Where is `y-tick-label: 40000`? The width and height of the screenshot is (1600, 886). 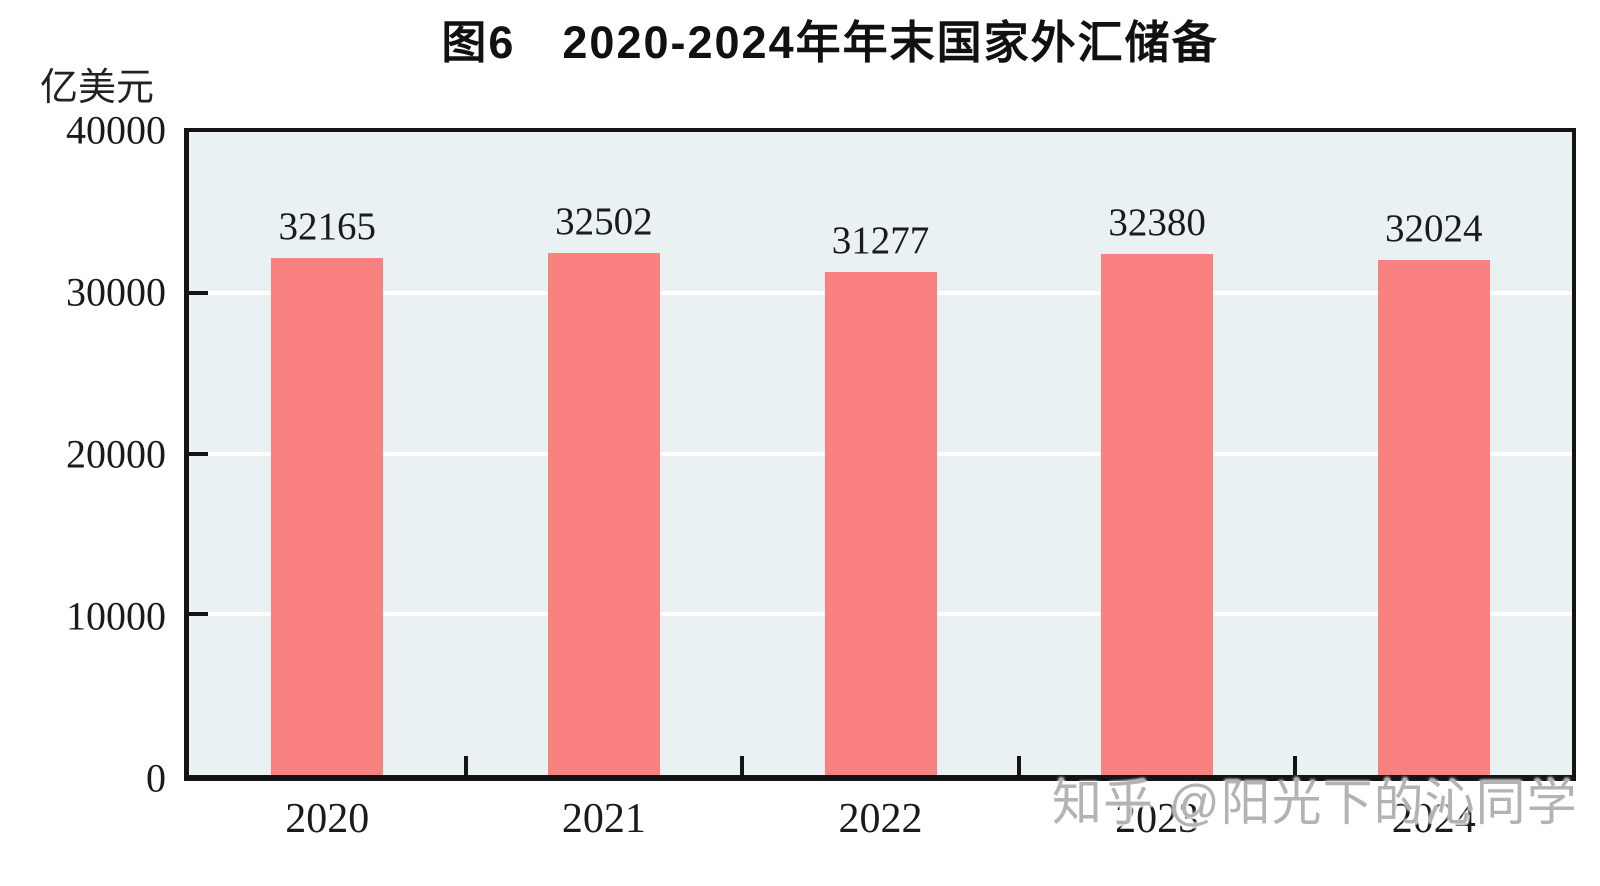 y-tick-label: 40000 is located at coordinates (116, 130).